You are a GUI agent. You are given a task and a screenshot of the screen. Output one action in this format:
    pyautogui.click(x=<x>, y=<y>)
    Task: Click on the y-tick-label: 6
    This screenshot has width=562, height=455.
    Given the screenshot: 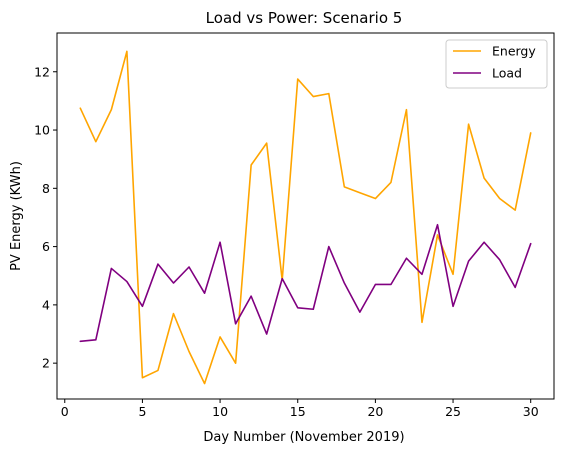 What is the action you would take?
    pyautogui.click(x=46, y=246)
    